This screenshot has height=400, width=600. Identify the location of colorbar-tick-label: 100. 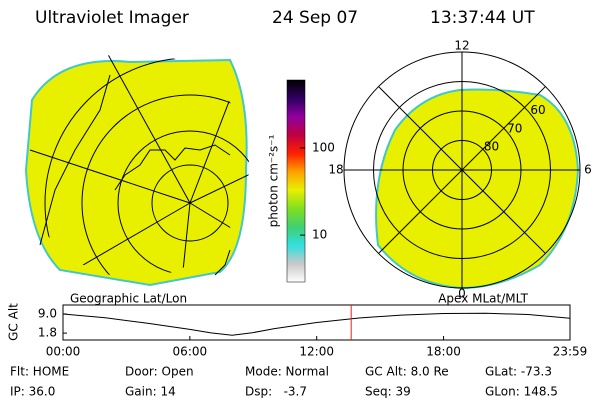
(323, 147).